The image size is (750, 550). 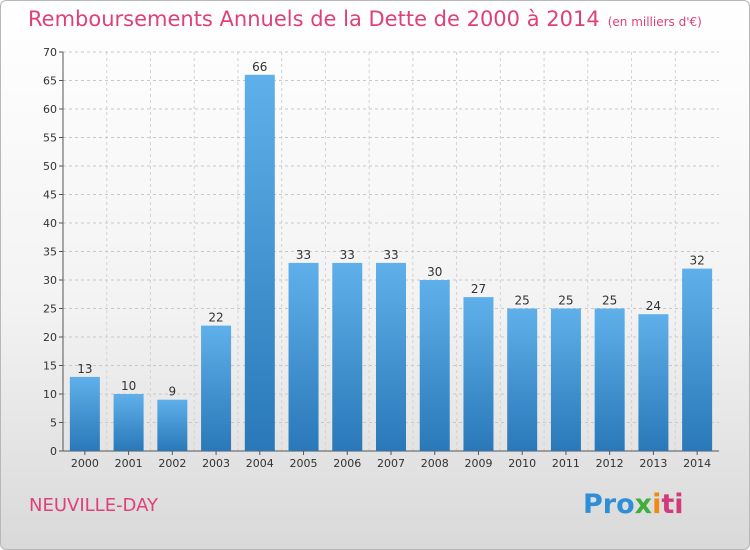 What do you see at coordinates (478, 374) in the screenshot?
I see `bar-2009` at bounding box center [478, 374].